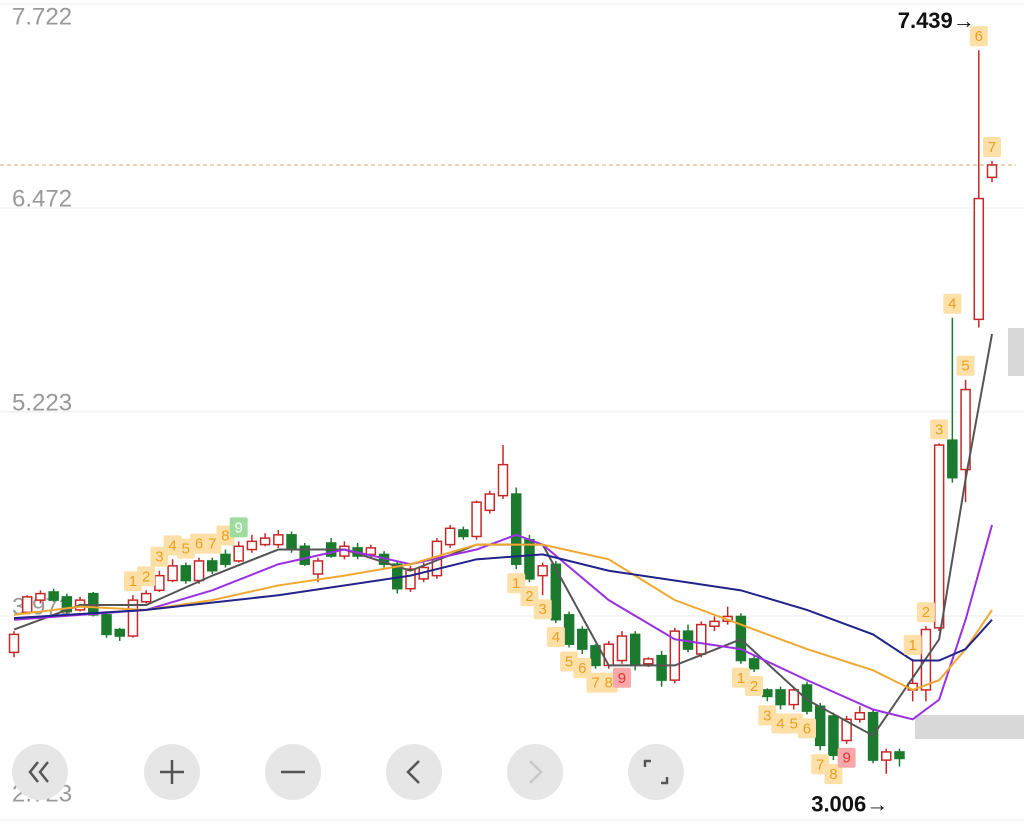  I want to click on low-label: 3.006→, so click(849, 804).